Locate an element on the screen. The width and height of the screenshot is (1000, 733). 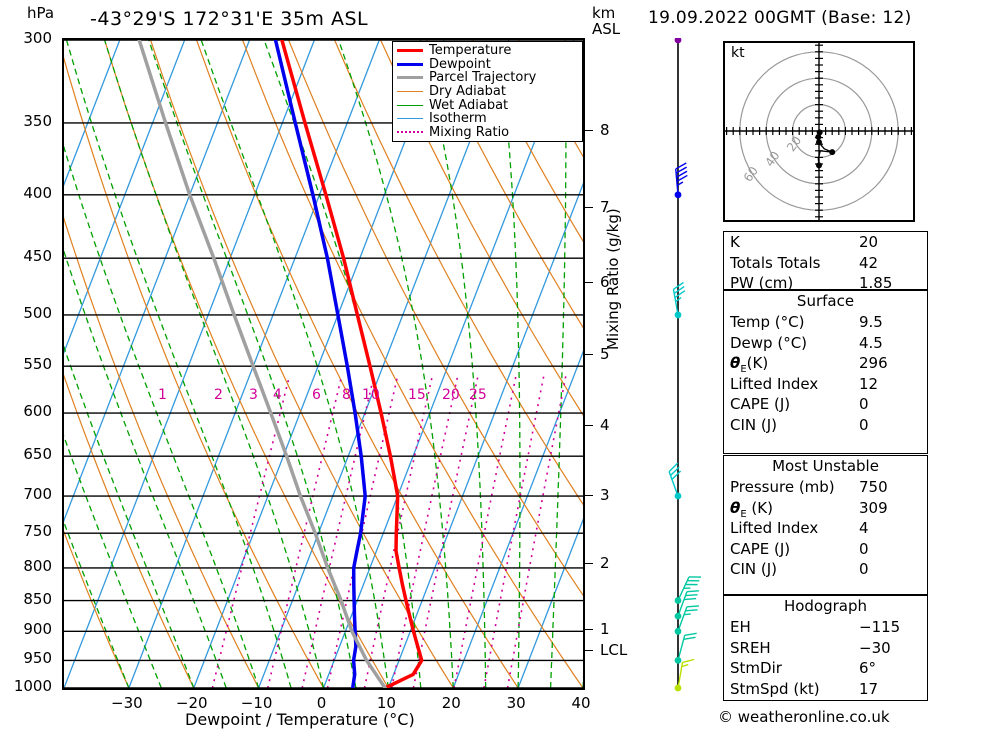
pressure-unit-label: hPa is located at coordinates (41, 13).